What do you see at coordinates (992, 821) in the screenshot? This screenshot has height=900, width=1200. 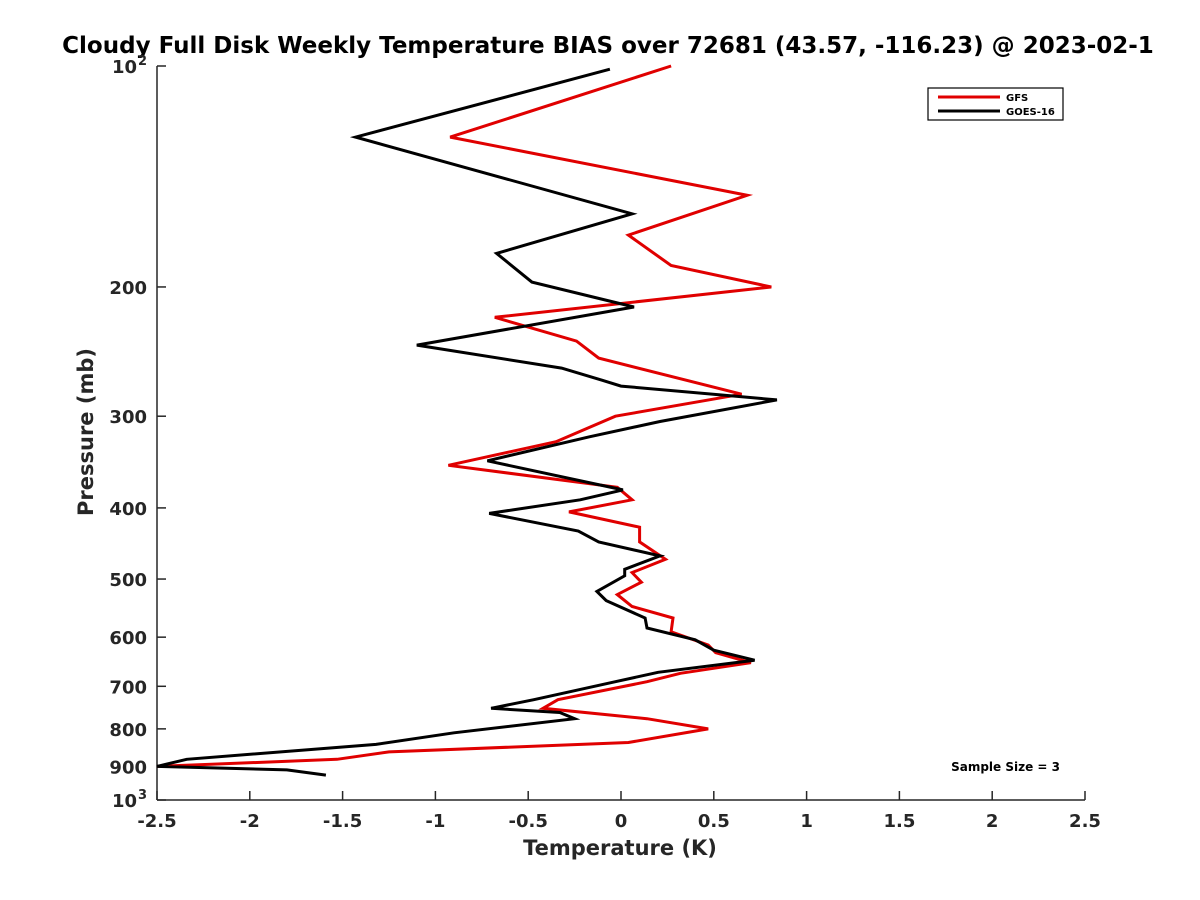 I see `x-tick-label: 2` at bounding box center [992, 821].